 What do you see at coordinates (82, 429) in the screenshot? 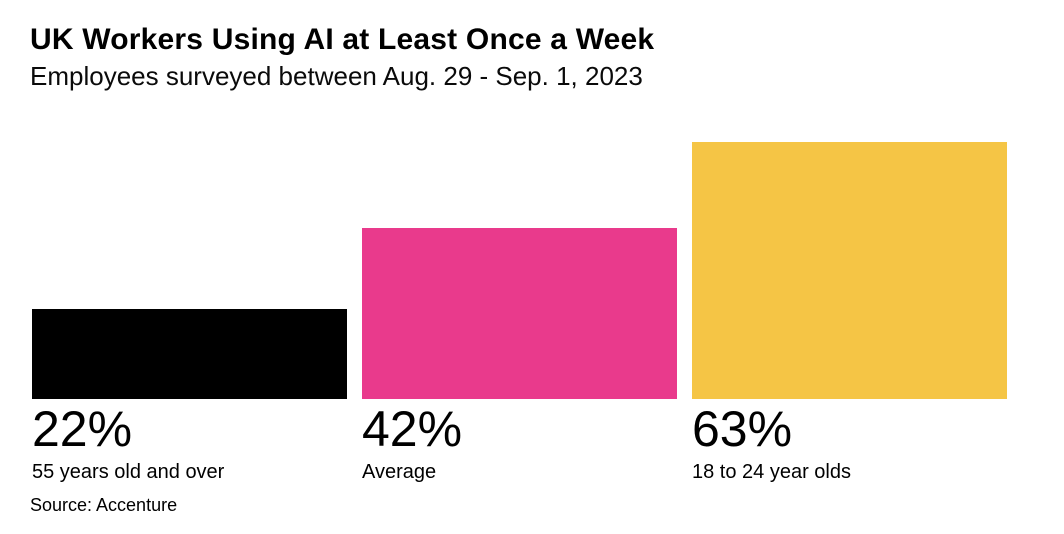
I see `bar-value-label: 22%` at bounding box center [82, 429].